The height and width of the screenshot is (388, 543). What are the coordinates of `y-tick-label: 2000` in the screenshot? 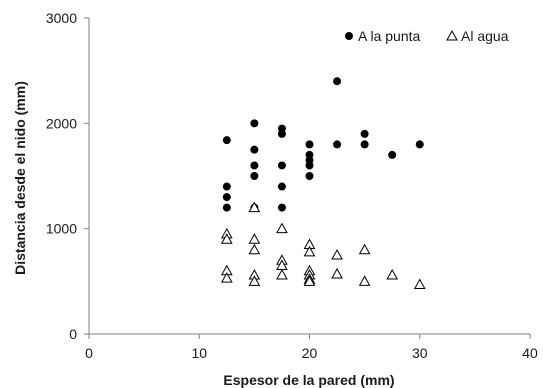 It's located at (61, 123).